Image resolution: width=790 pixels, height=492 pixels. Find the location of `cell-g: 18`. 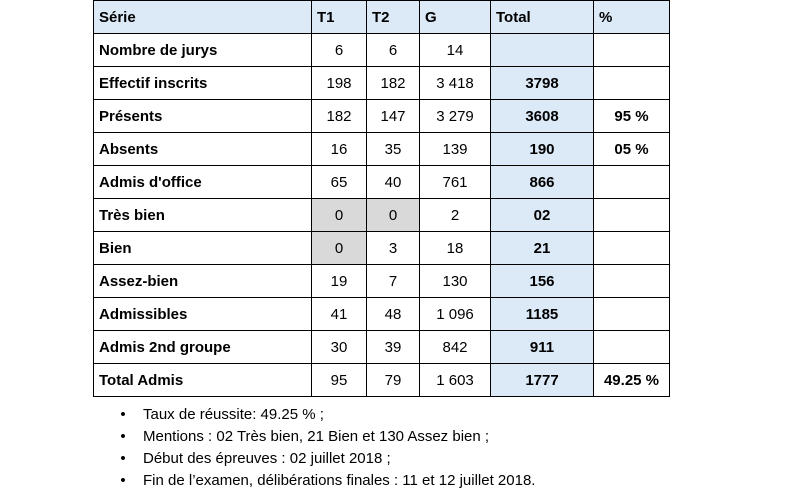

cell-g: 18 is located at coordinates (455, 248).